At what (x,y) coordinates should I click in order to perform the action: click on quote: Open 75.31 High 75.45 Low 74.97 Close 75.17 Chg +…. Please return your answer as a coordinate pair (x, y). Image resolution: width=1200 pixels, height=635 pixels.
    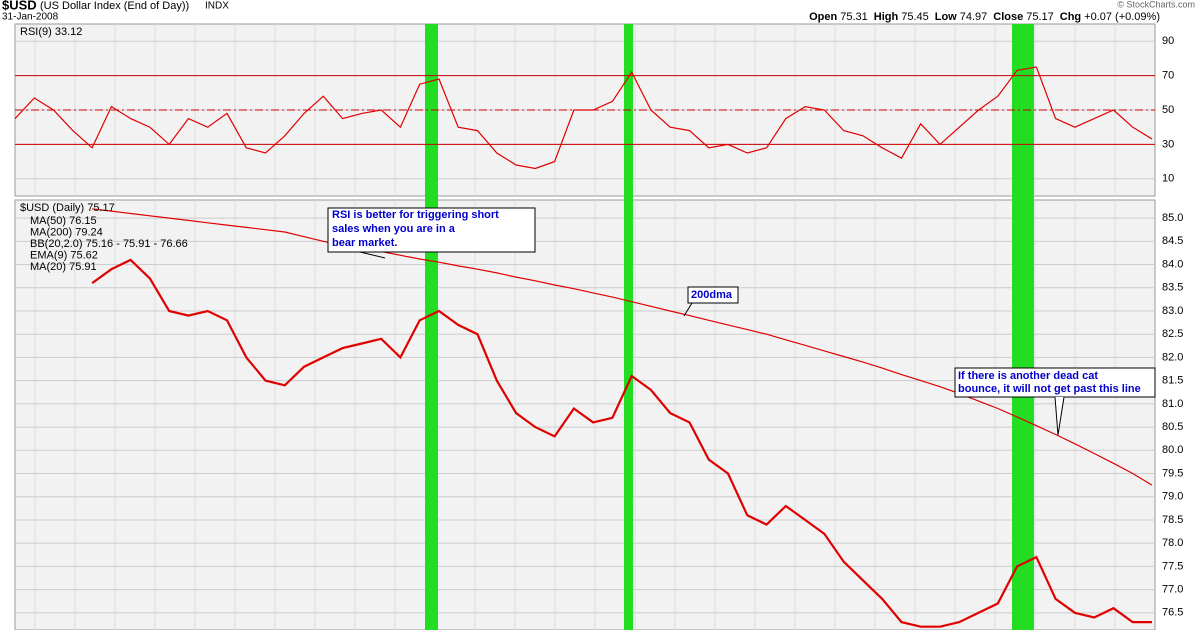
    Looking at the image, I should click on (984, 17).